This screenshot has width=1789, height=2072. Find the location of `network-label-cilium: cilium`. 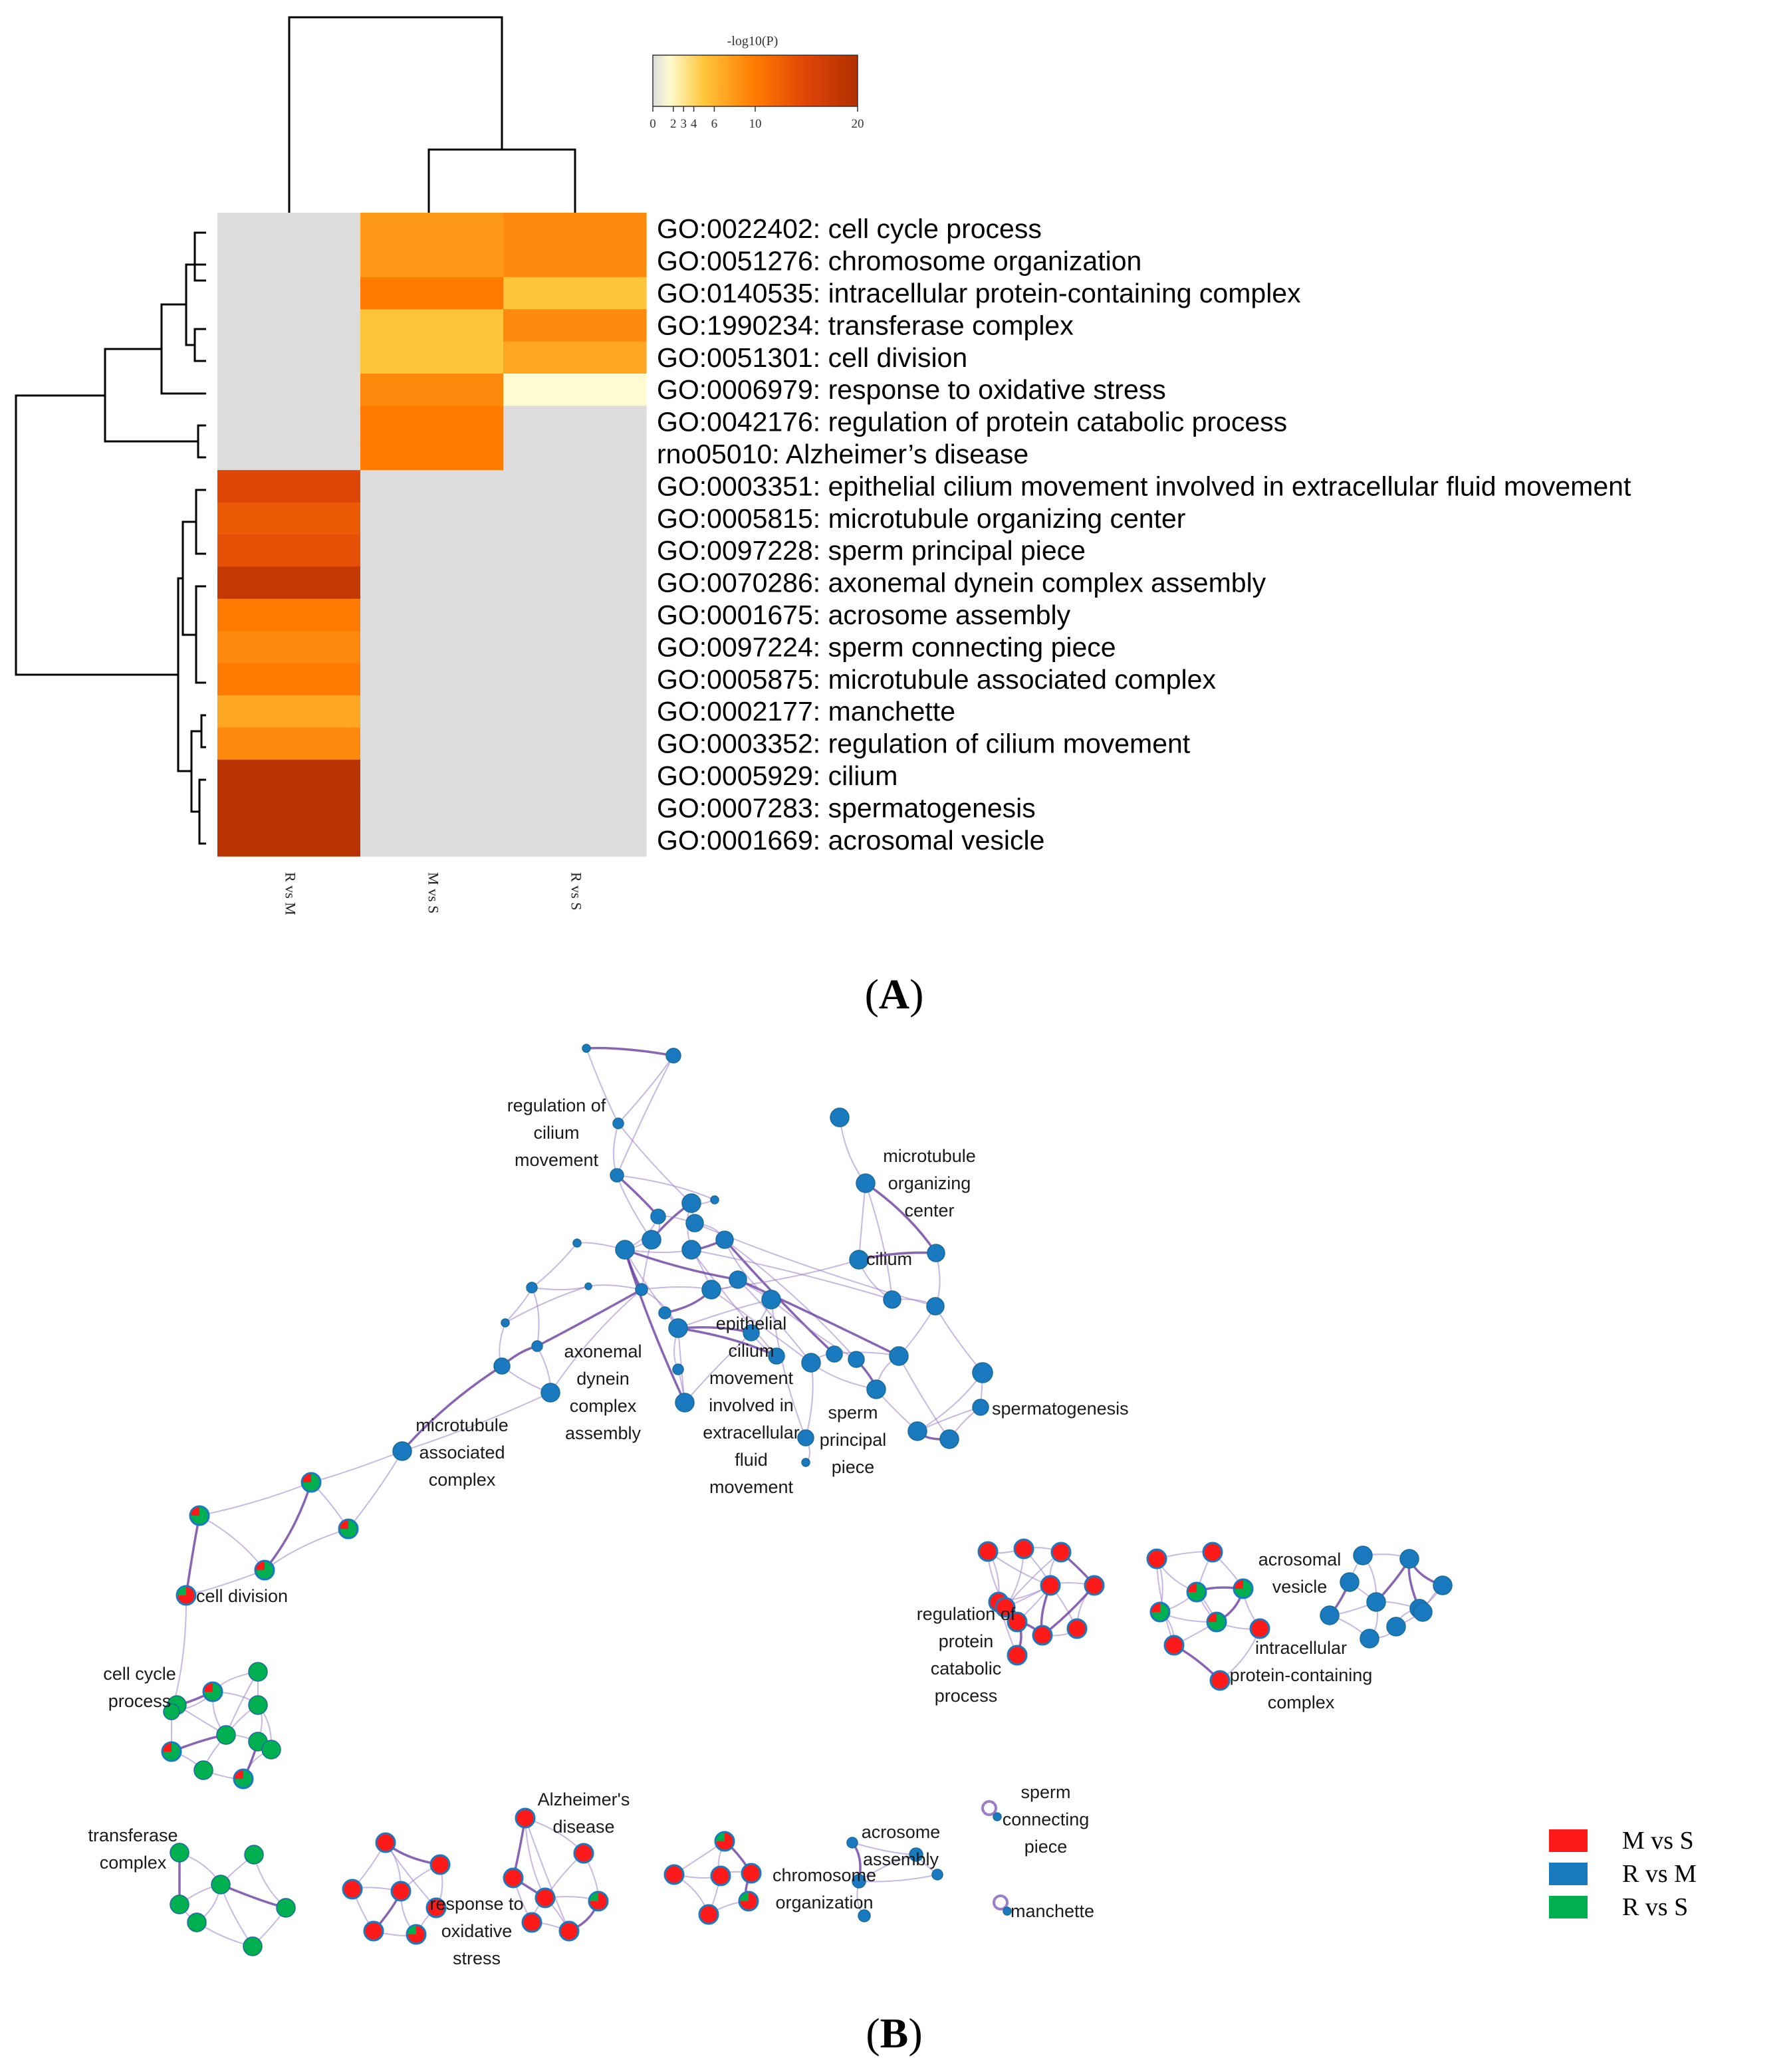

network-label-cilium: cilium is located at coordinates (889, 1259).